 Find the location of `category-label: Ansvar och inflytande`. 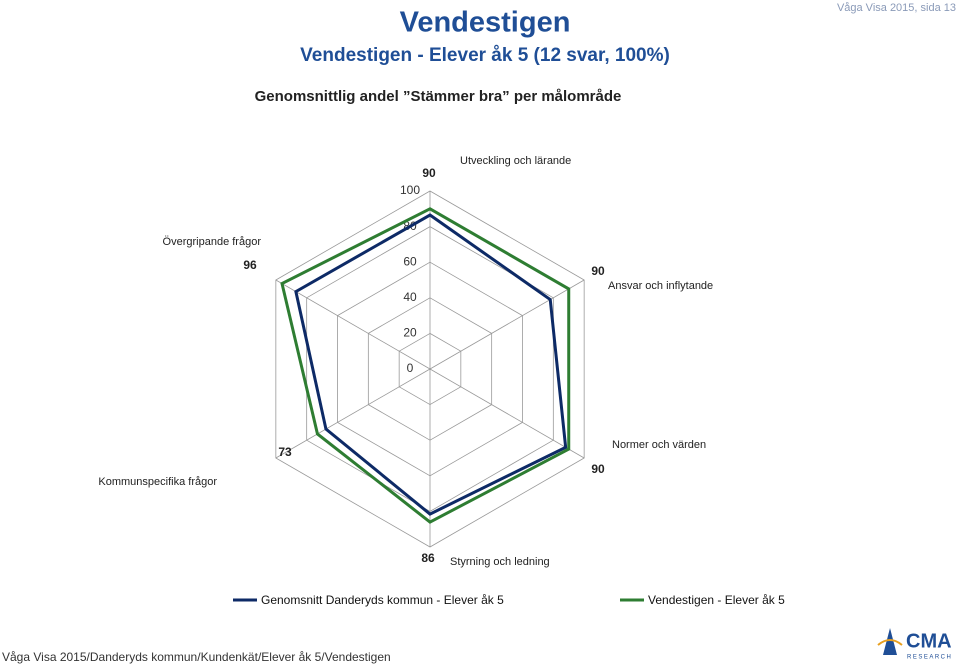

category-label: Ansvar och inflytande is located at coordinates (660, 286).